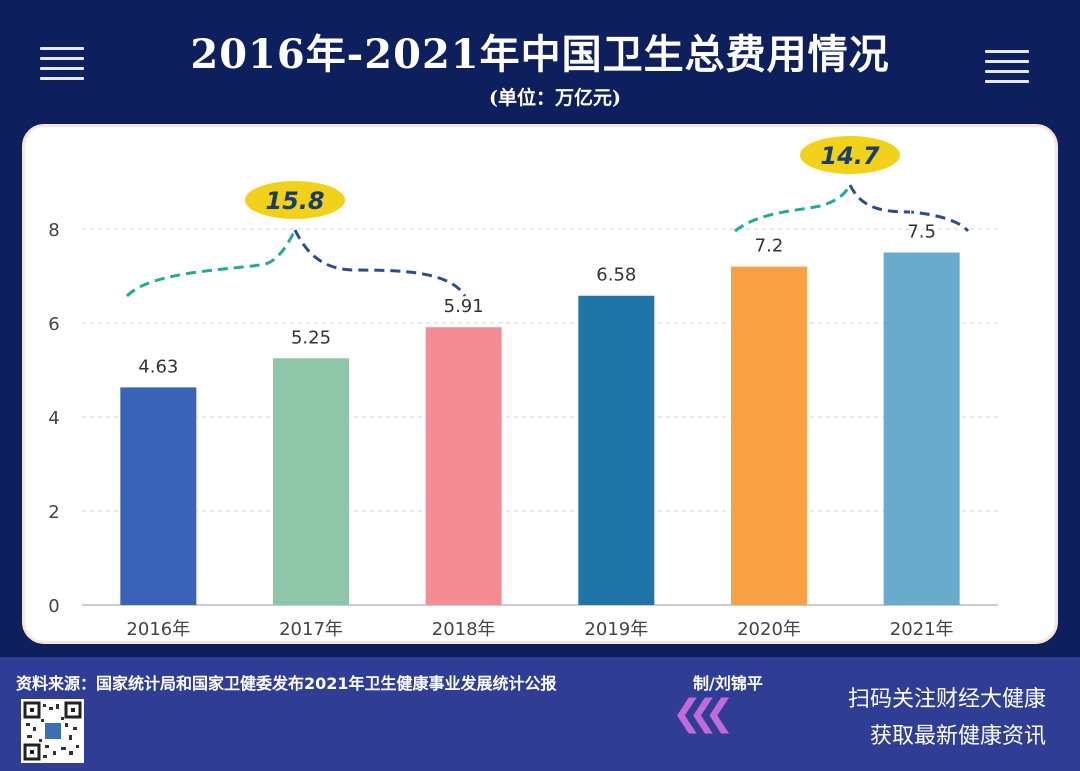 The width and height of the screenshot is (1080, 771). What do you see at coordinates (769, 629) in the screenshot?
I see `x-tick-label: 2020年` at bounding box center [769, 629].